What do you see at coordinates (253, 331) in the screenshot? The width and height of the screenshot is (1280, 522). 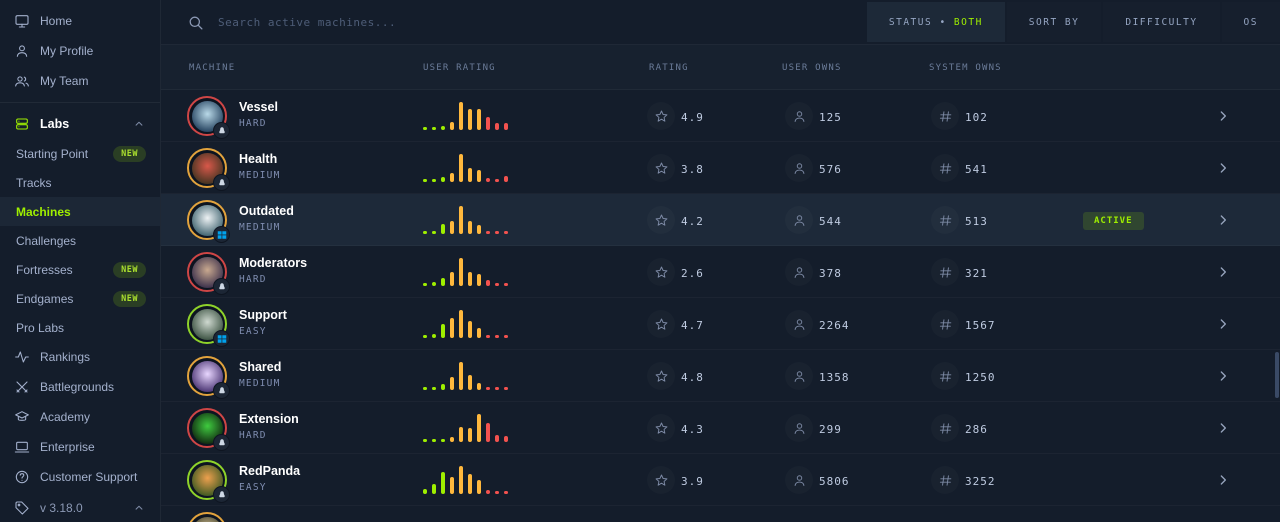 I see `difficulty-label: EASY` at bounding box center [253, 331].